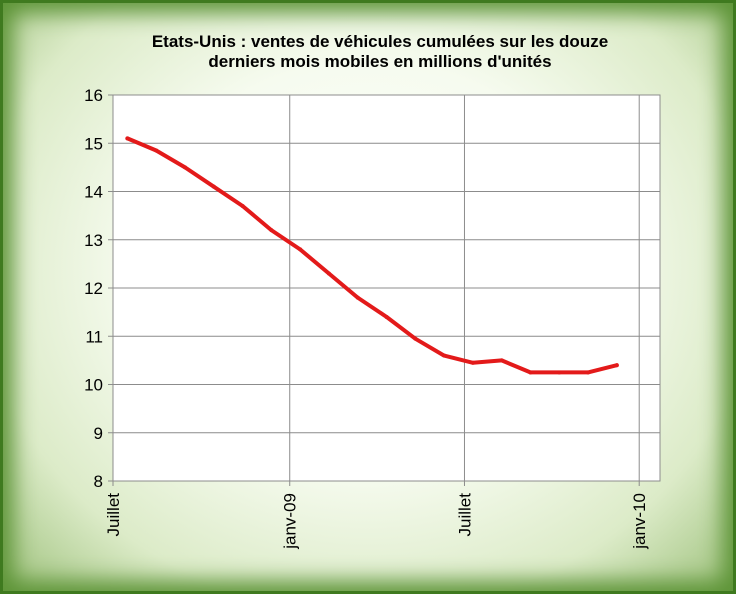 This screenshot has width=736, height=594. What do you see at coordinates (93, 95) in the screenshot?
I see `y-tick-label: 16` at bounding box center [93, 95].